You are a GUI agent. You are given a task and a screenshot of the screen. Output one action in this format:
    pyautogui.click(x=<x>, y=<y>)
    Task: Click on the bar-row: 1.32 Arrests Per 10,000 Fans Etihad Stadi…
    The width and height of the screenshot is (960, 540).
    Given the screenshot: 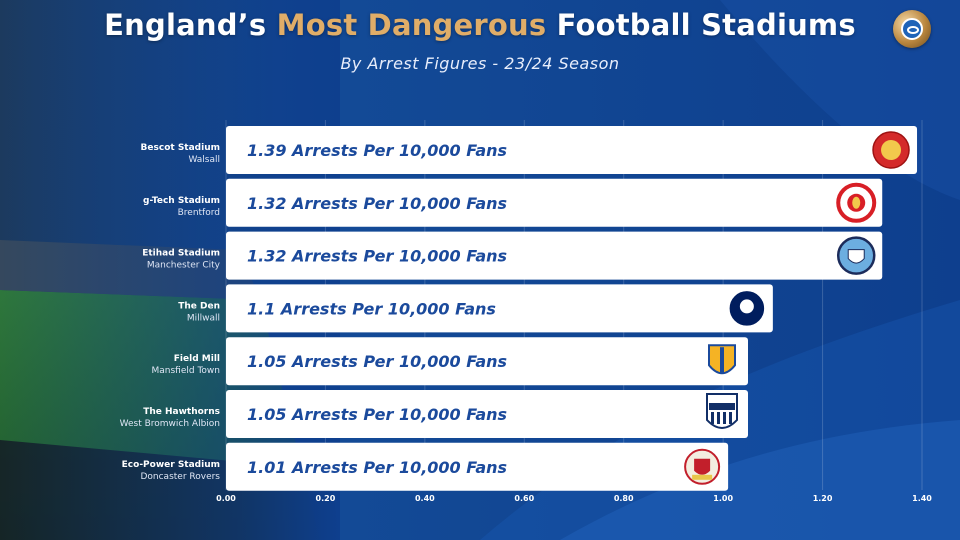 What is the action you would take?
    pyautogui.click(x=512, y=255)
    